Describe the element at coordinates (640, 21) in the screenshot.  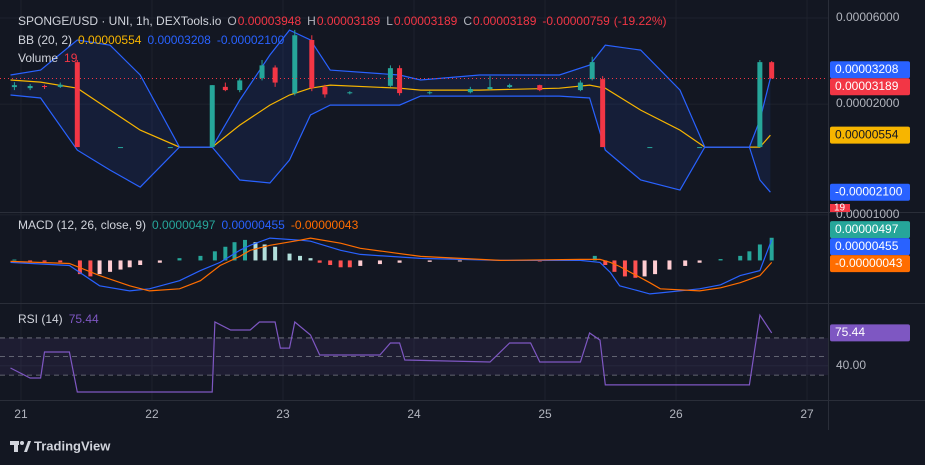
I see `change-pct: (-19.22%)` at that location.